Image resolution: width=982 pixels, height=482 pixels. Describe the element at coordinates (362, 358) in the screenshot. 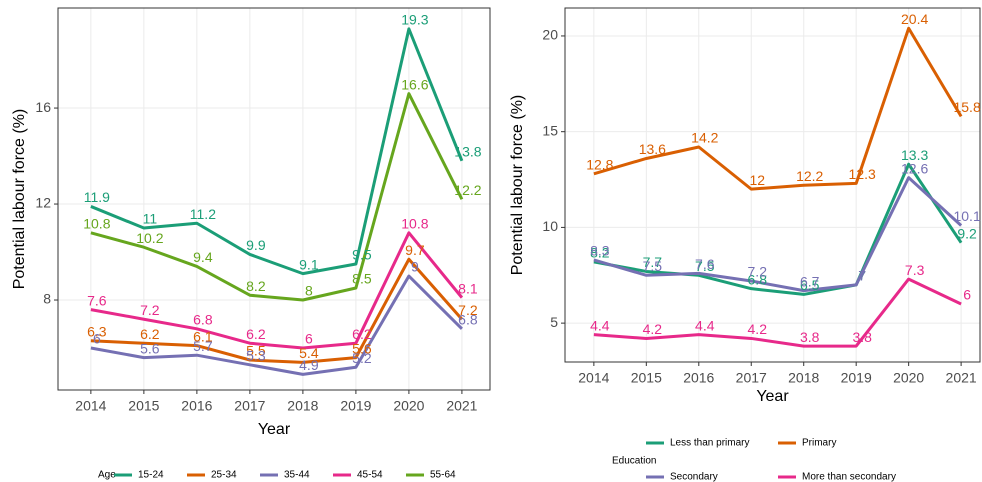

I see `data-label: 5.2` at that location.